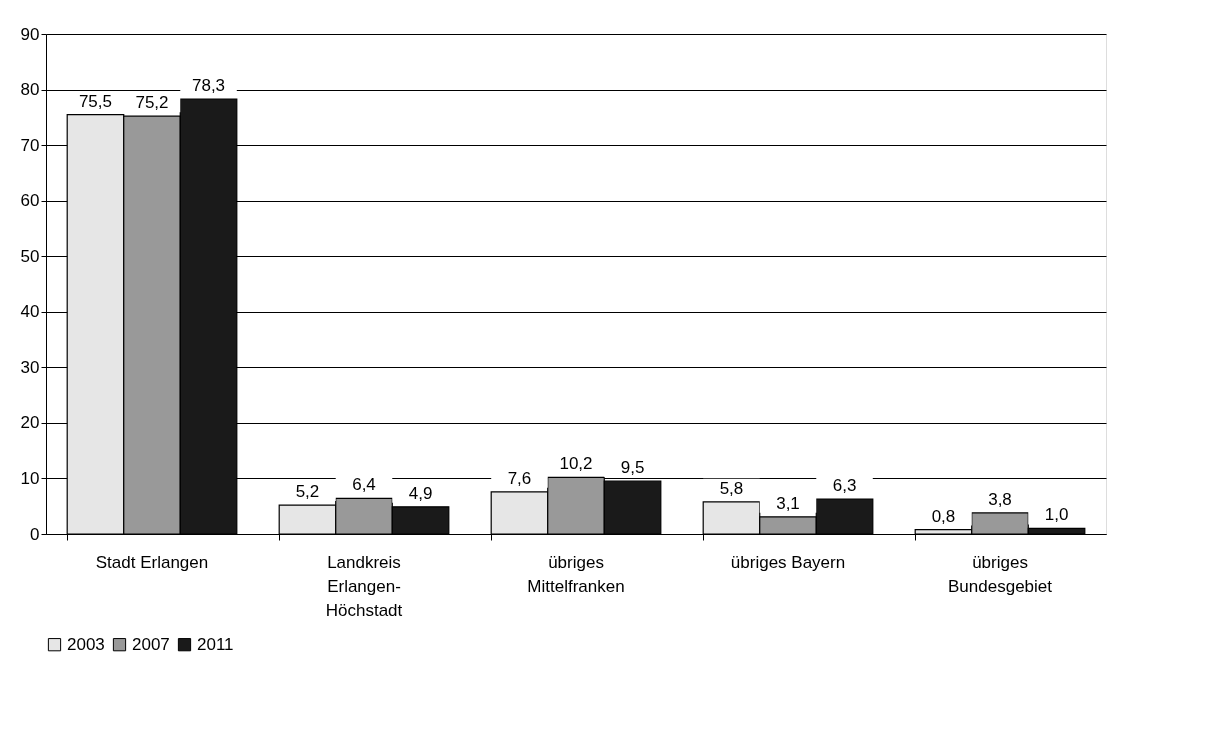 The image size is (1213, 742). What do you see at coordinates (30, 145) in the screenshot?
I see `y-tick-label: 70` at bounding box center [30, 145].